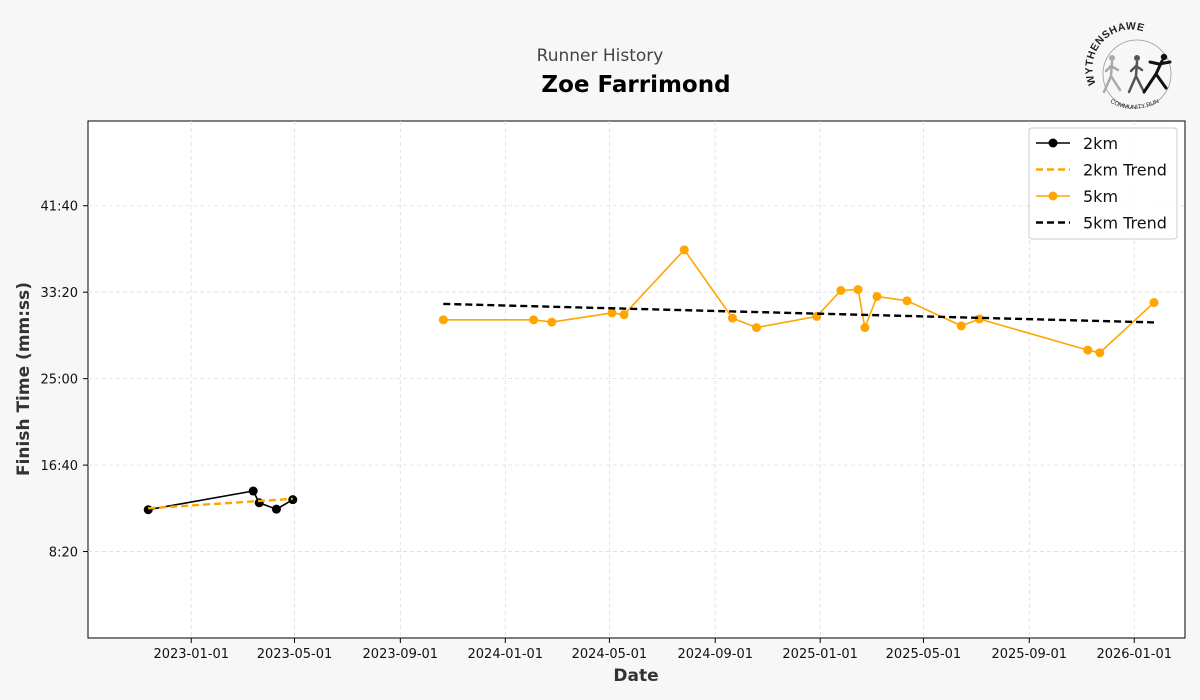  What do you see at coordinates (295, 654) in the screenshot?
I see `x-tick-label: 2023-05-01` at bounding box center [295, 654].